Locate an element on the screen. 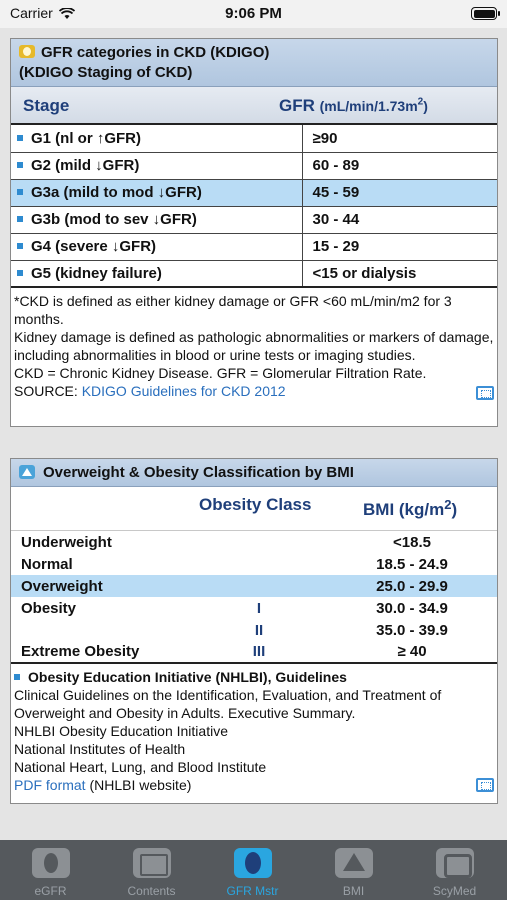  bmi-category-cell: Extreme Obesity is located at coordinates (101, 652).